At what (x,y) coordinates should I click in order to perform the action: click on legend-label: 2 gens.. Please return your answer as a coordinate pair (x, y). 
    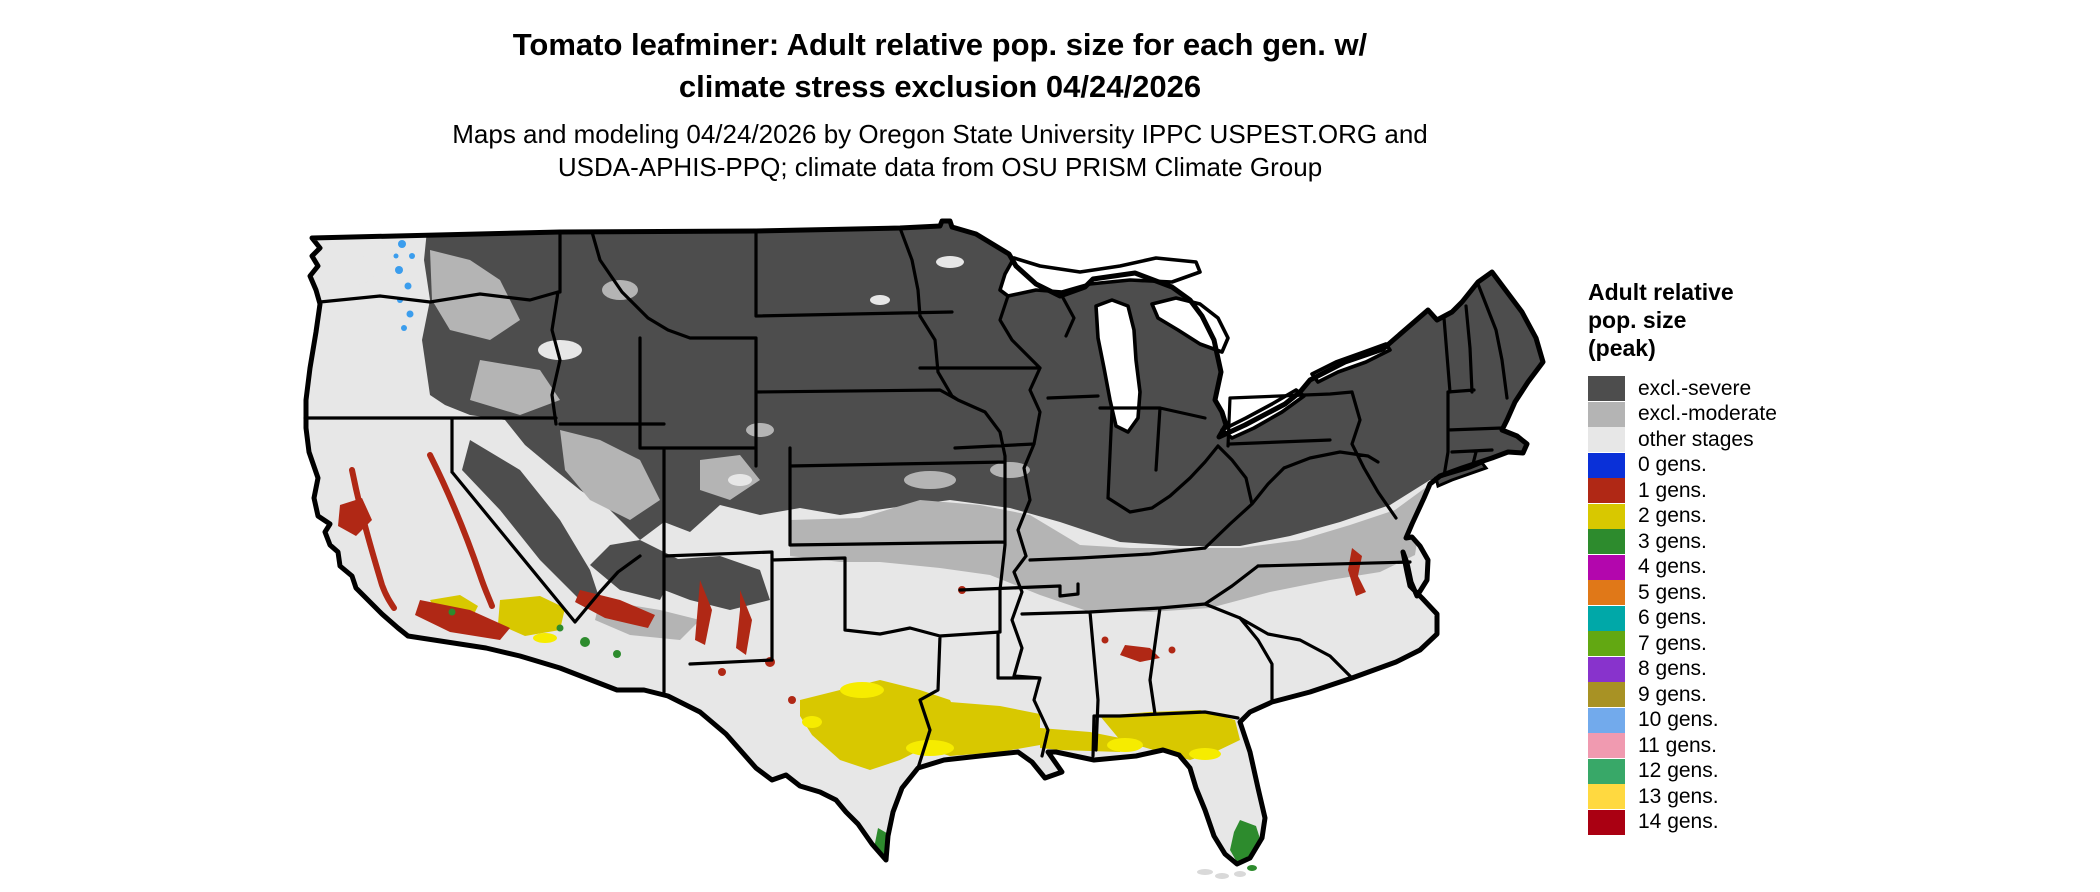
    Looking at the image, I should click on (1672, 516).